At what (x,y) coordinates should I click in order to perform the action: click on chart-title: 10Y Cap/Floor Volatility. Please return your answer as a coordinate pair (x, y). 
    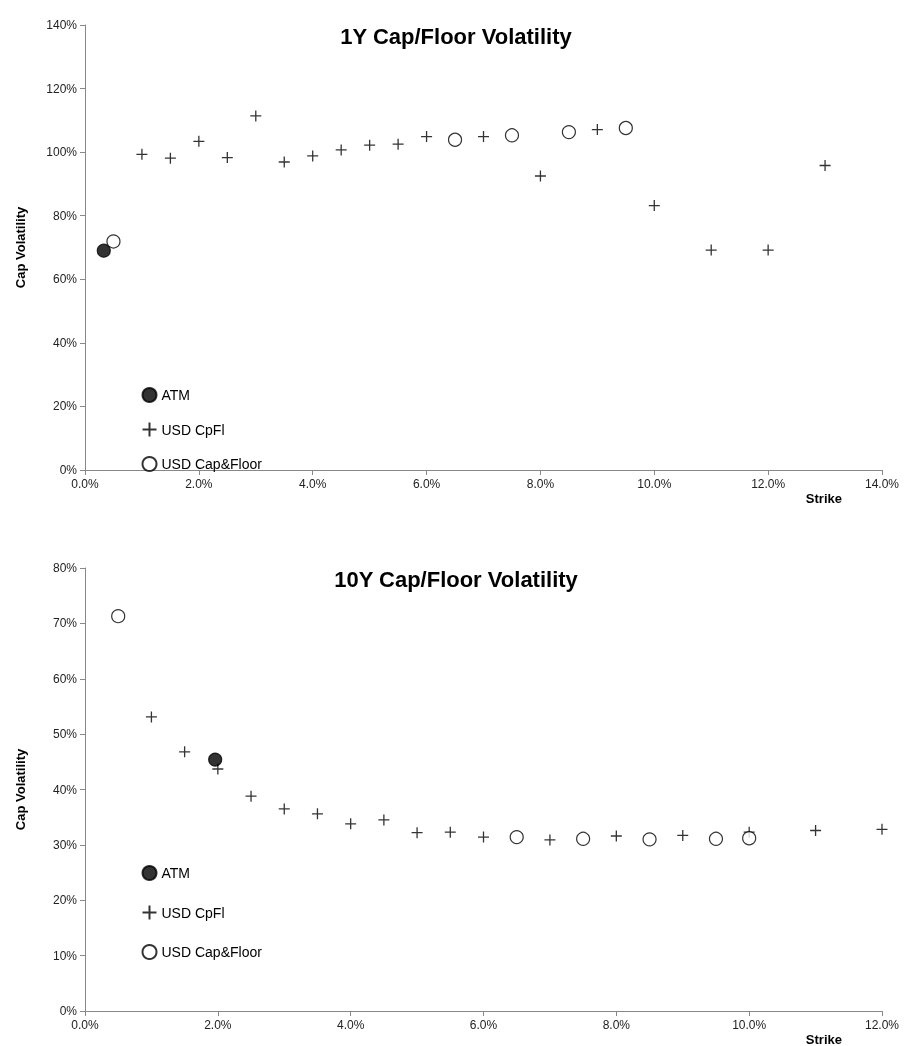
    Looking at the image, I should click on (456, 579).